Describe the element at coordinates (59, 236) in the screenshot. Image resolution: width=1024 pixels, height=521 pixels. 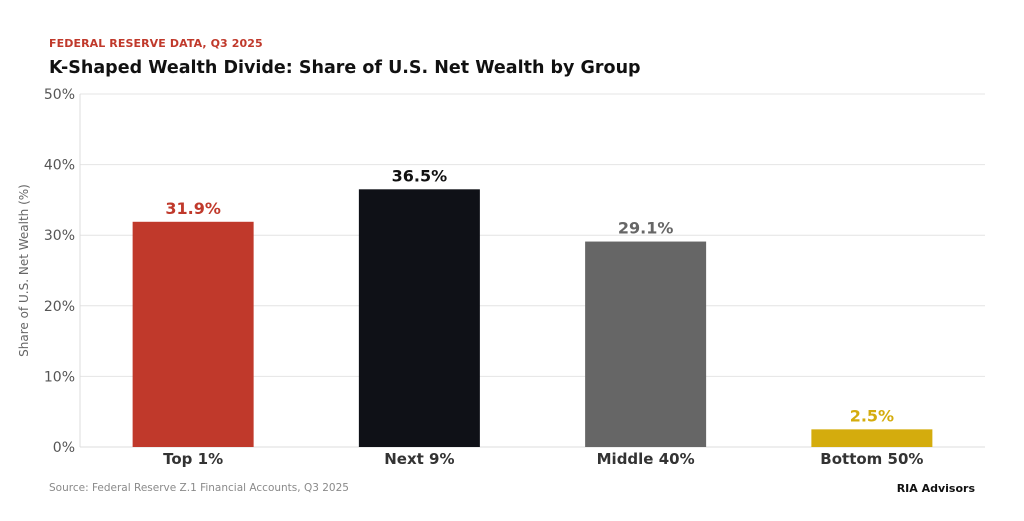
I see `y-tick-label: 30%` at that location.